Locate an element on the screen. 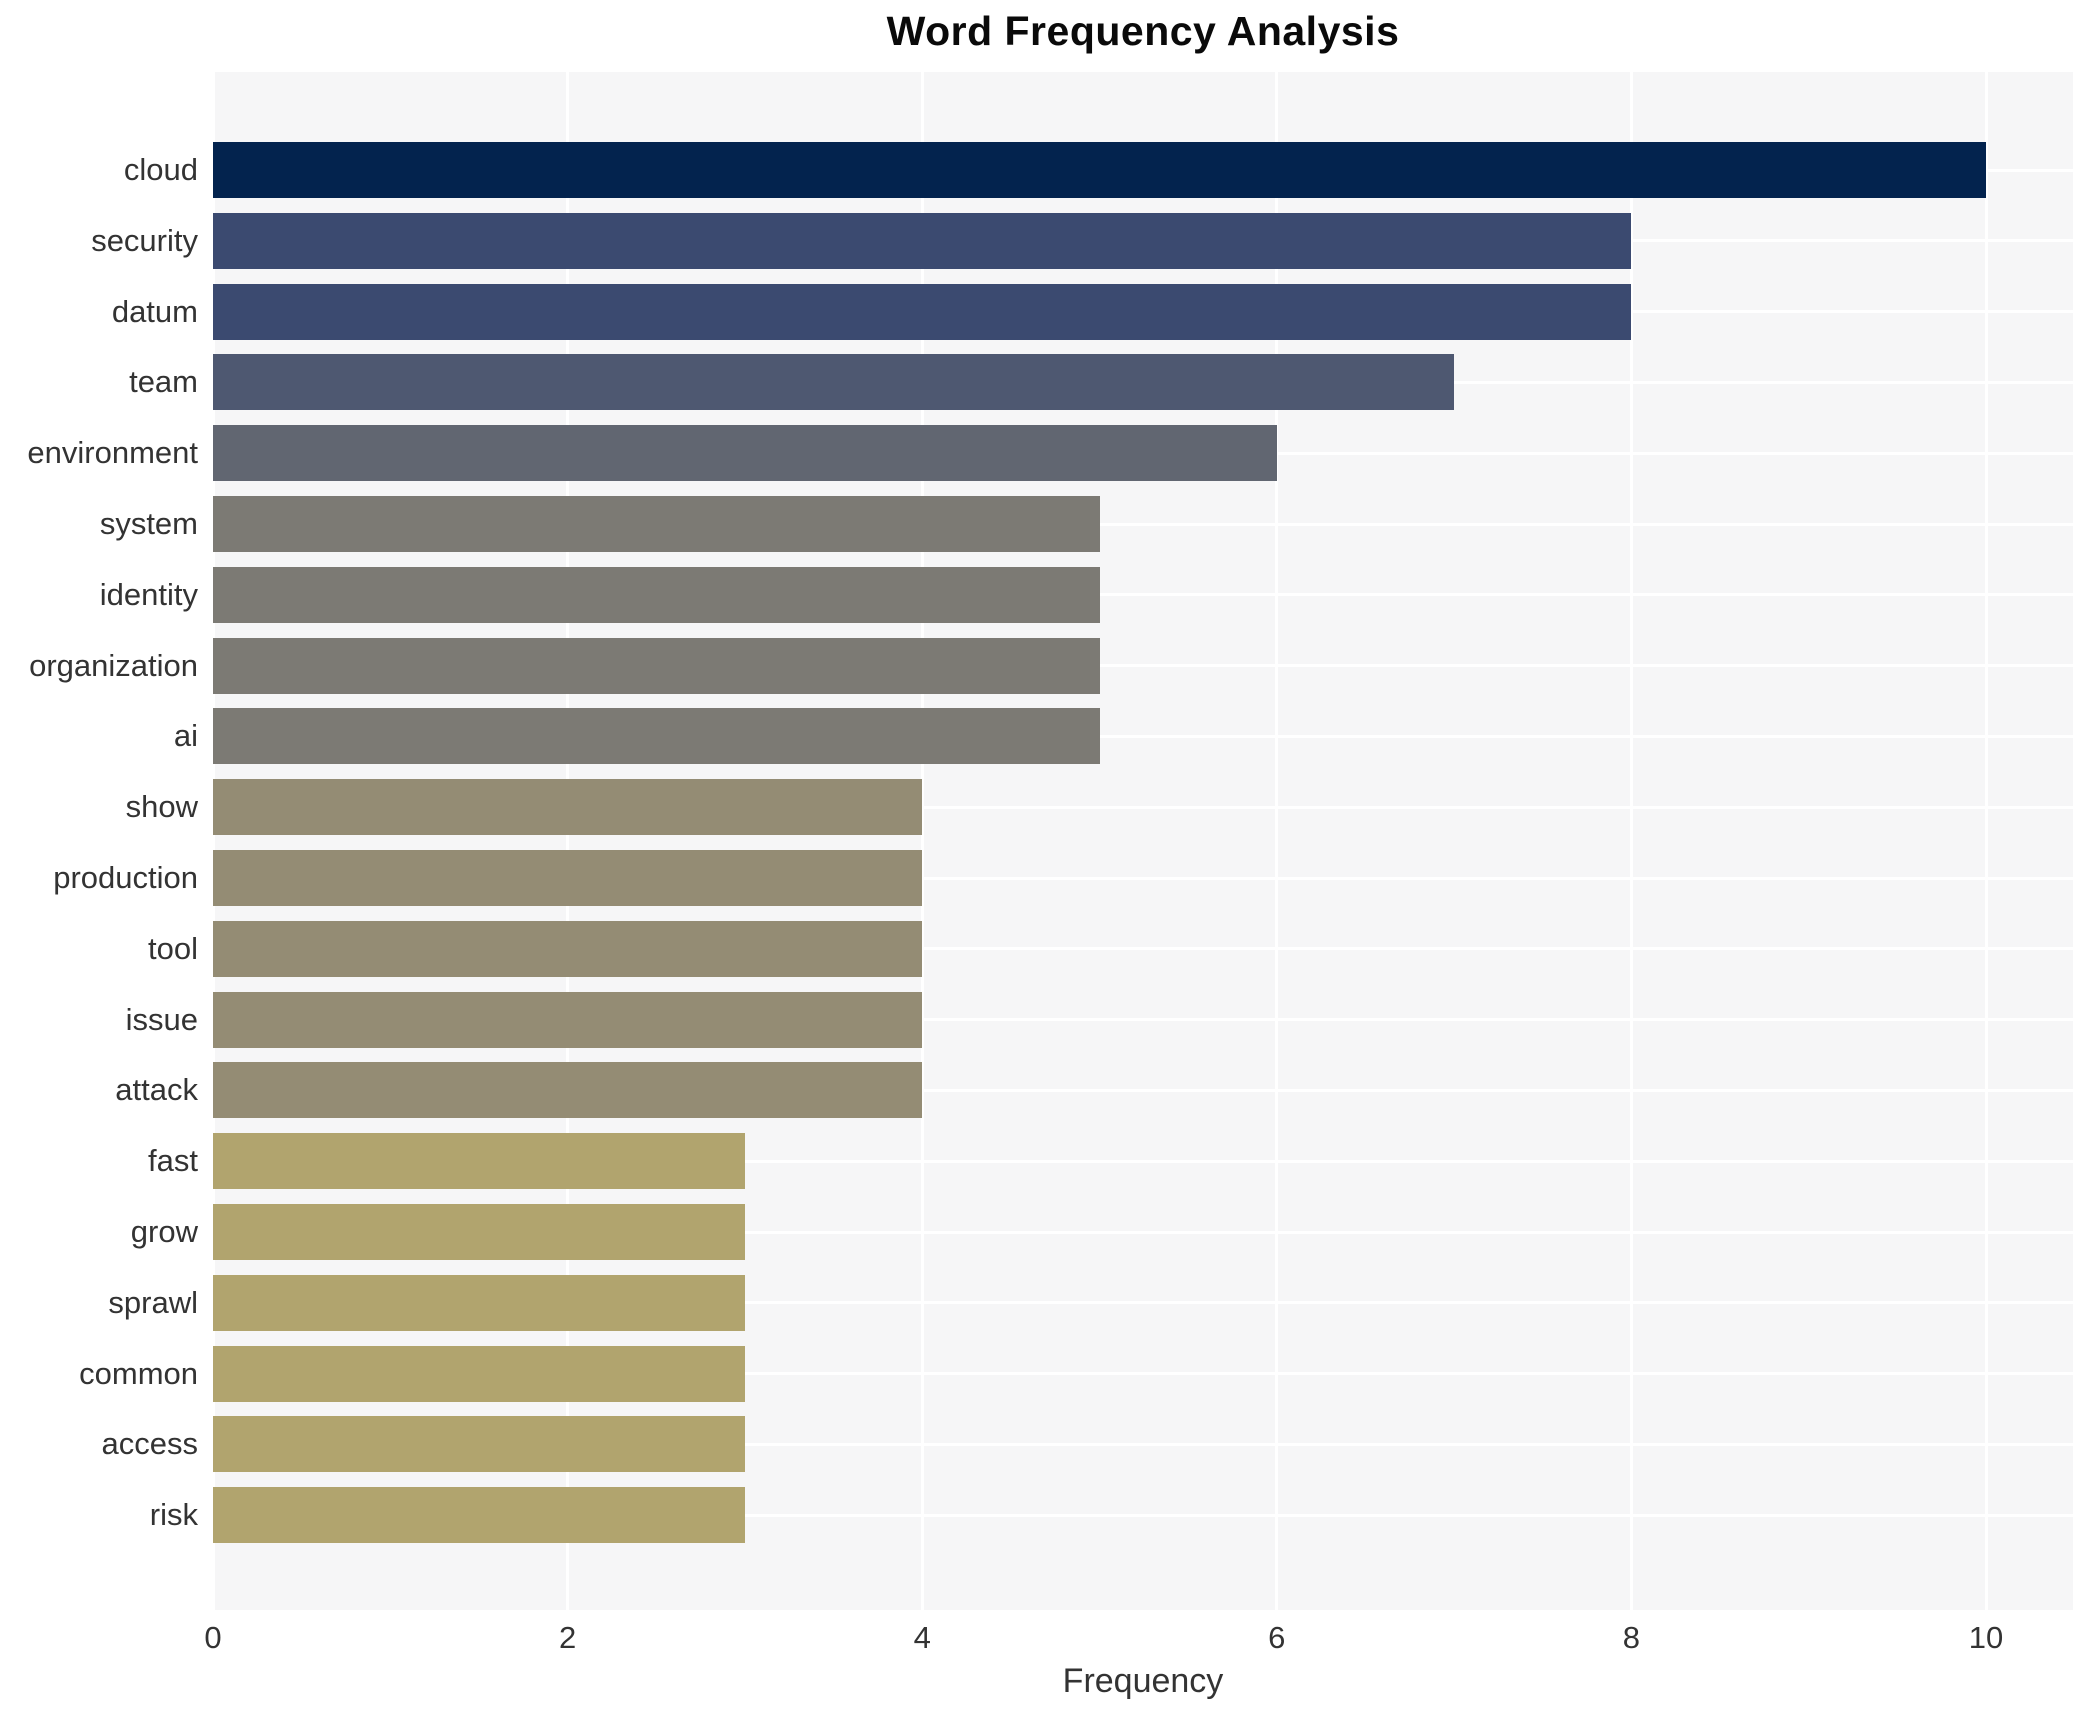 The height and width of the screenshot is (1710, 2093). bar-production is located at coordinates (568, 878).